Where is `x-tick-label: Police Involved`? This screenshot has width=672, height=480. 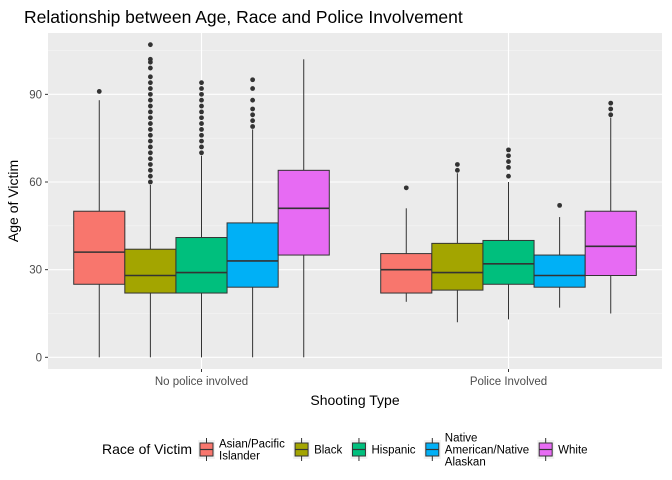
x-tick-label: Police Involved is located at coordinates (508, 382).